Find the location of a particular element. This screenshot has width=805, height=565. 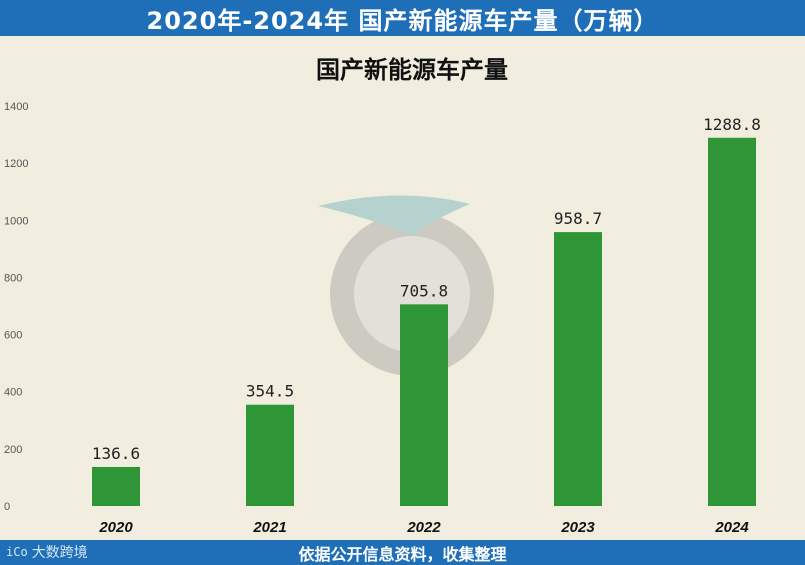

header-title: 2020年-2024年 国产新能源车产量（万辆） is located at coordinates (402, 18).